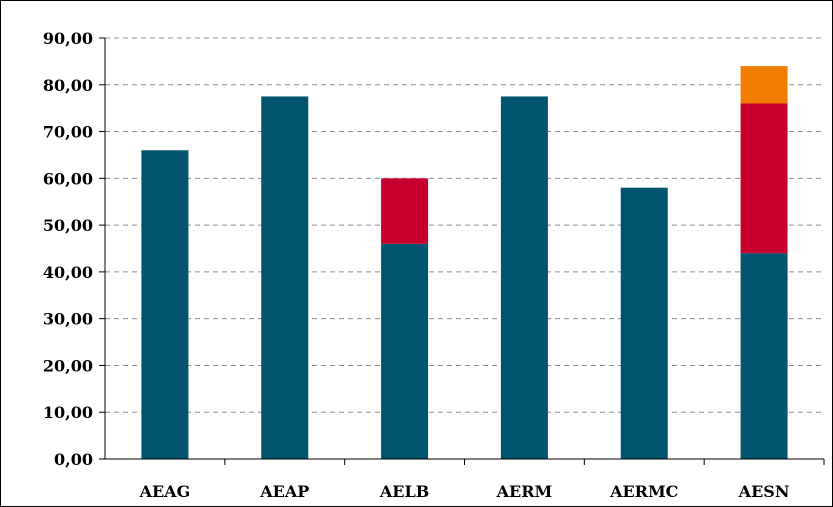 The width and height of the screenshot is (833, 507). Describe the element at coordinates (68, 365) in the screenshot. I see `y-tick-label: 20,00` at that location.